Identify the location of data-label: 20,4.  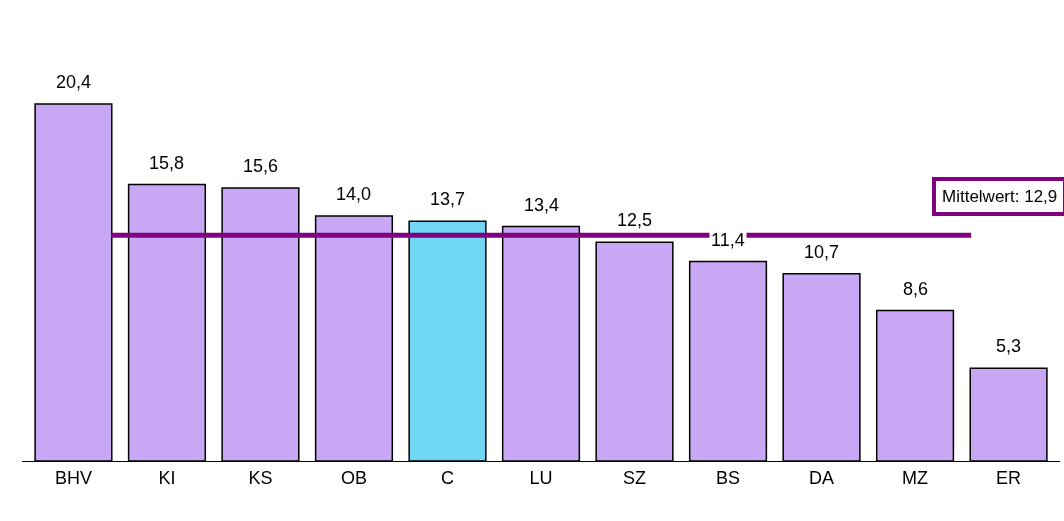
(74, 82).